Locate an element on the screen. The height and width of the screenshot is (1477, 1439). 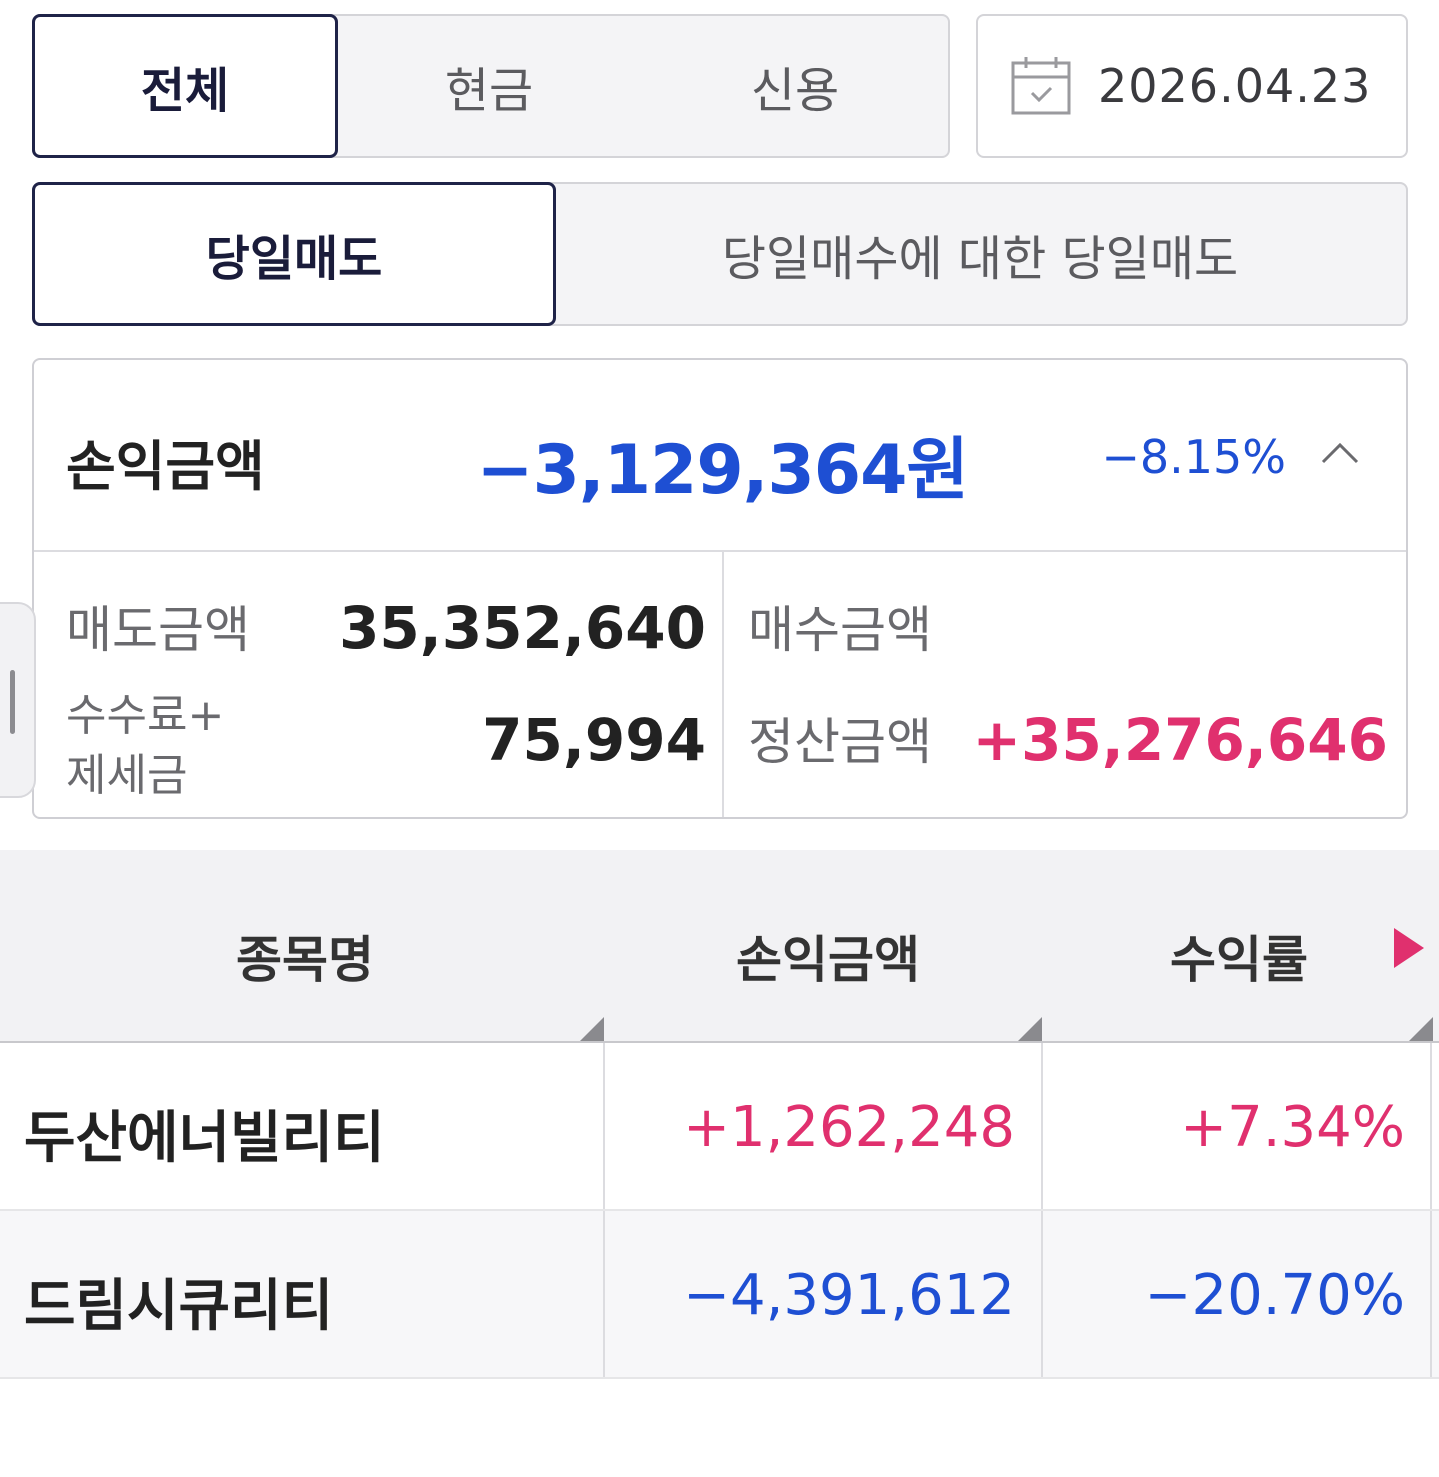
table-header: 종목명 손익금액 수익률 is located at coordinates (719, 946).